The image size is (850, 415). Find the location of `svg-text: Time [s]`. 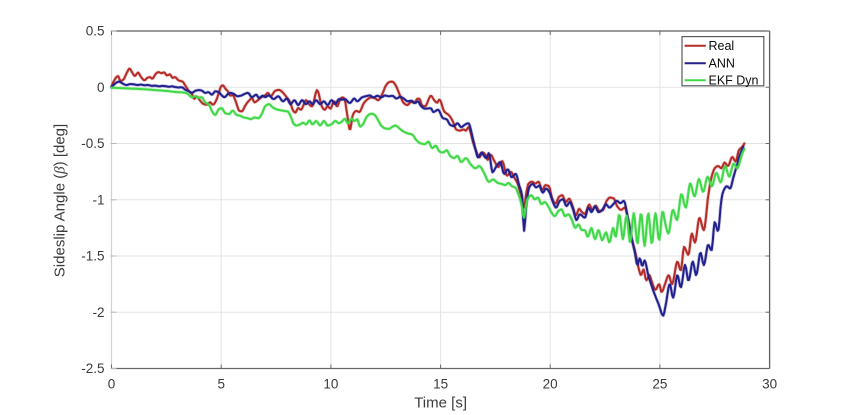

svg-text: Time [s] is located at coordinates (440, 403).